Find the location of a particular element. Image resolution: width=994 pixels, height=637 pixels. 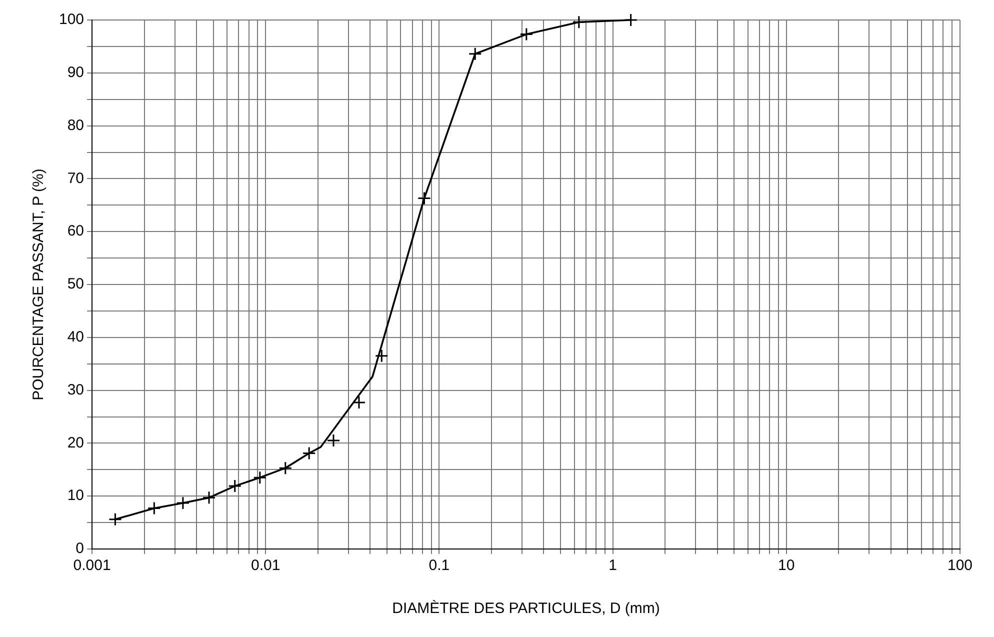

y-tick-label: 40 is located at coordinates (75, 337).